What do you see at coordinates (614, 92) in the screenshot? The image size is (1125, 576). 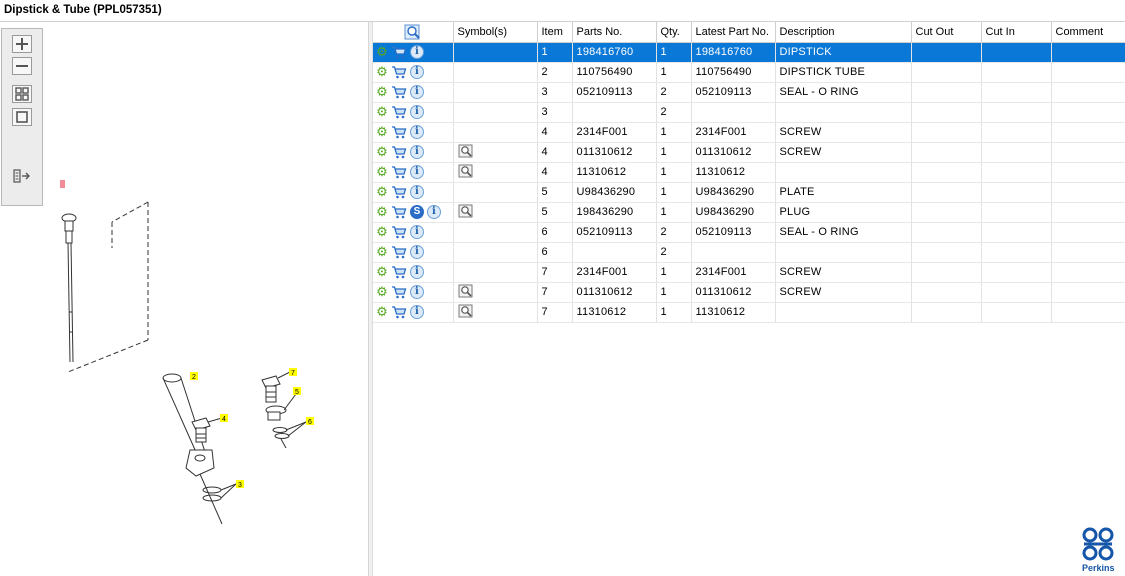 I see `parts-no-cell: 052109113` at bounding box center [614, 92].